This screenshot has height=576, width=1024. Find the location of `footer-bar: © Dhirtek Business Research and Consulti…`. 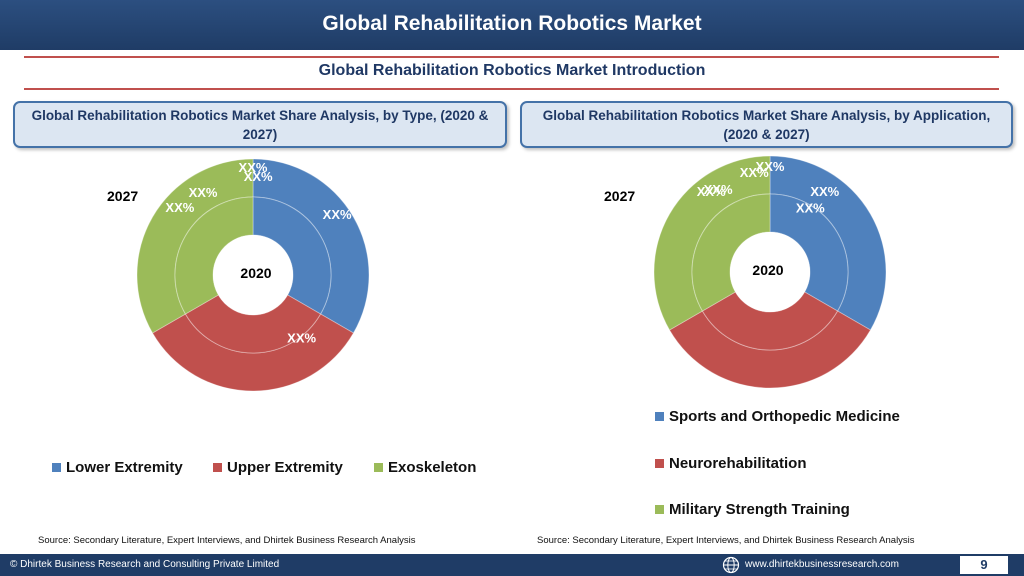

footer-bar: © Dhirtek Business Research and Consulti… is located at coordinates (512, 565).